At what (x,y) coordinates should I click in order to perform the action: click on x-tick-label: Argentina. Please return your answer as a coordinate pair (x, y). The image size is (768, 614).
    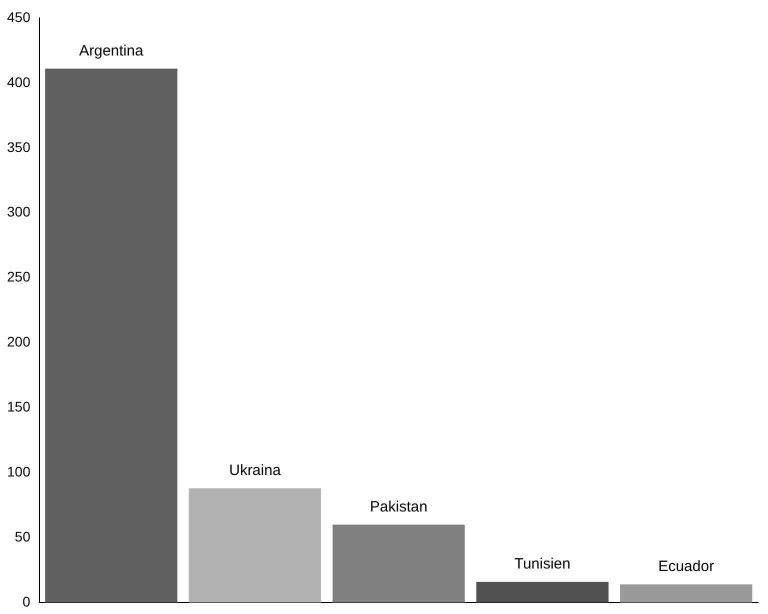
    Looking at the image, I should click on (111, 51).